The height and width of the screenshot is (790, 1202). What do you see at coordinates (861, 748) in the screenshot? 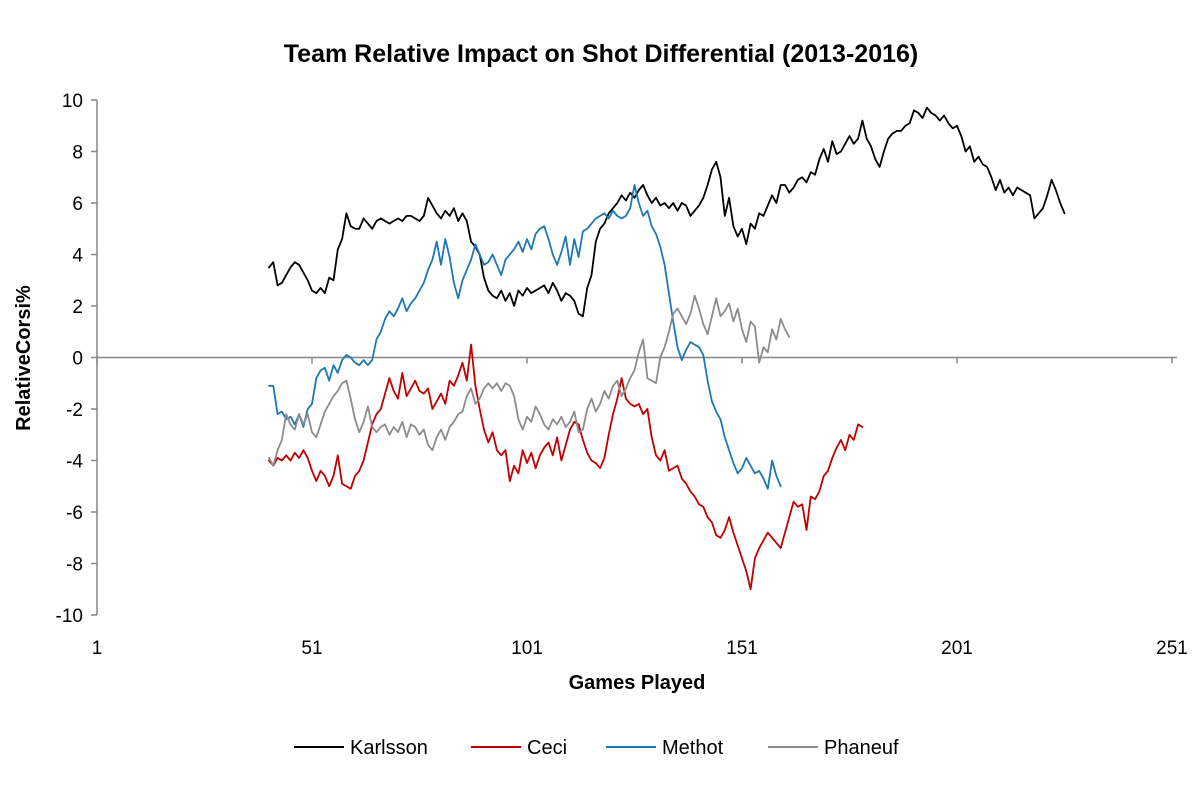
I see `legend-label-phaneuf: Phaneuf` at bounding box center [861, 748].